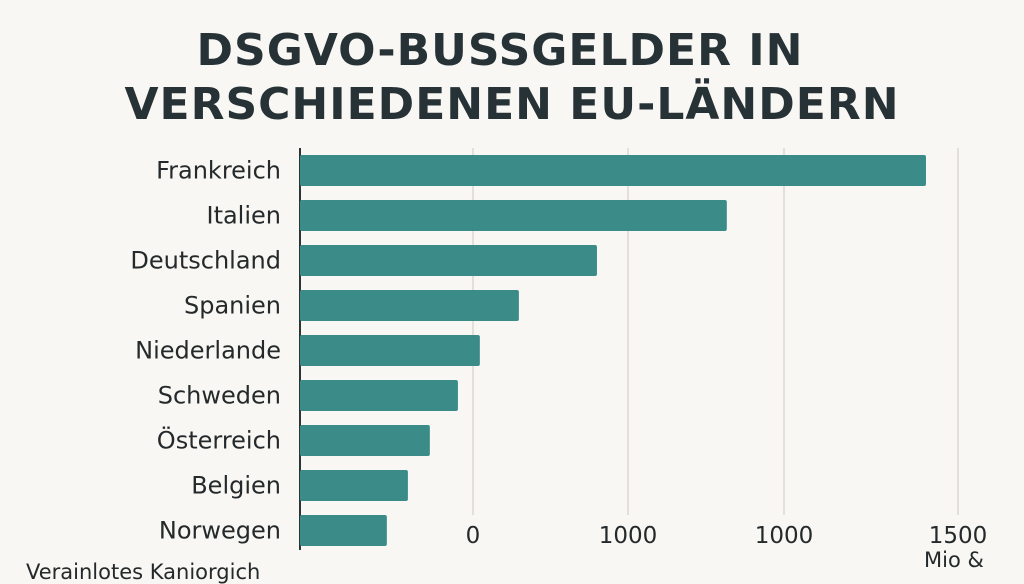 This screenshot has height=584, width=1024. What do you see at coordinates (500, 50) in the screenshot?
I see `chart-title-line-1: DSGVO-BUSSGELDER IN` at bounding box center [500, 50].